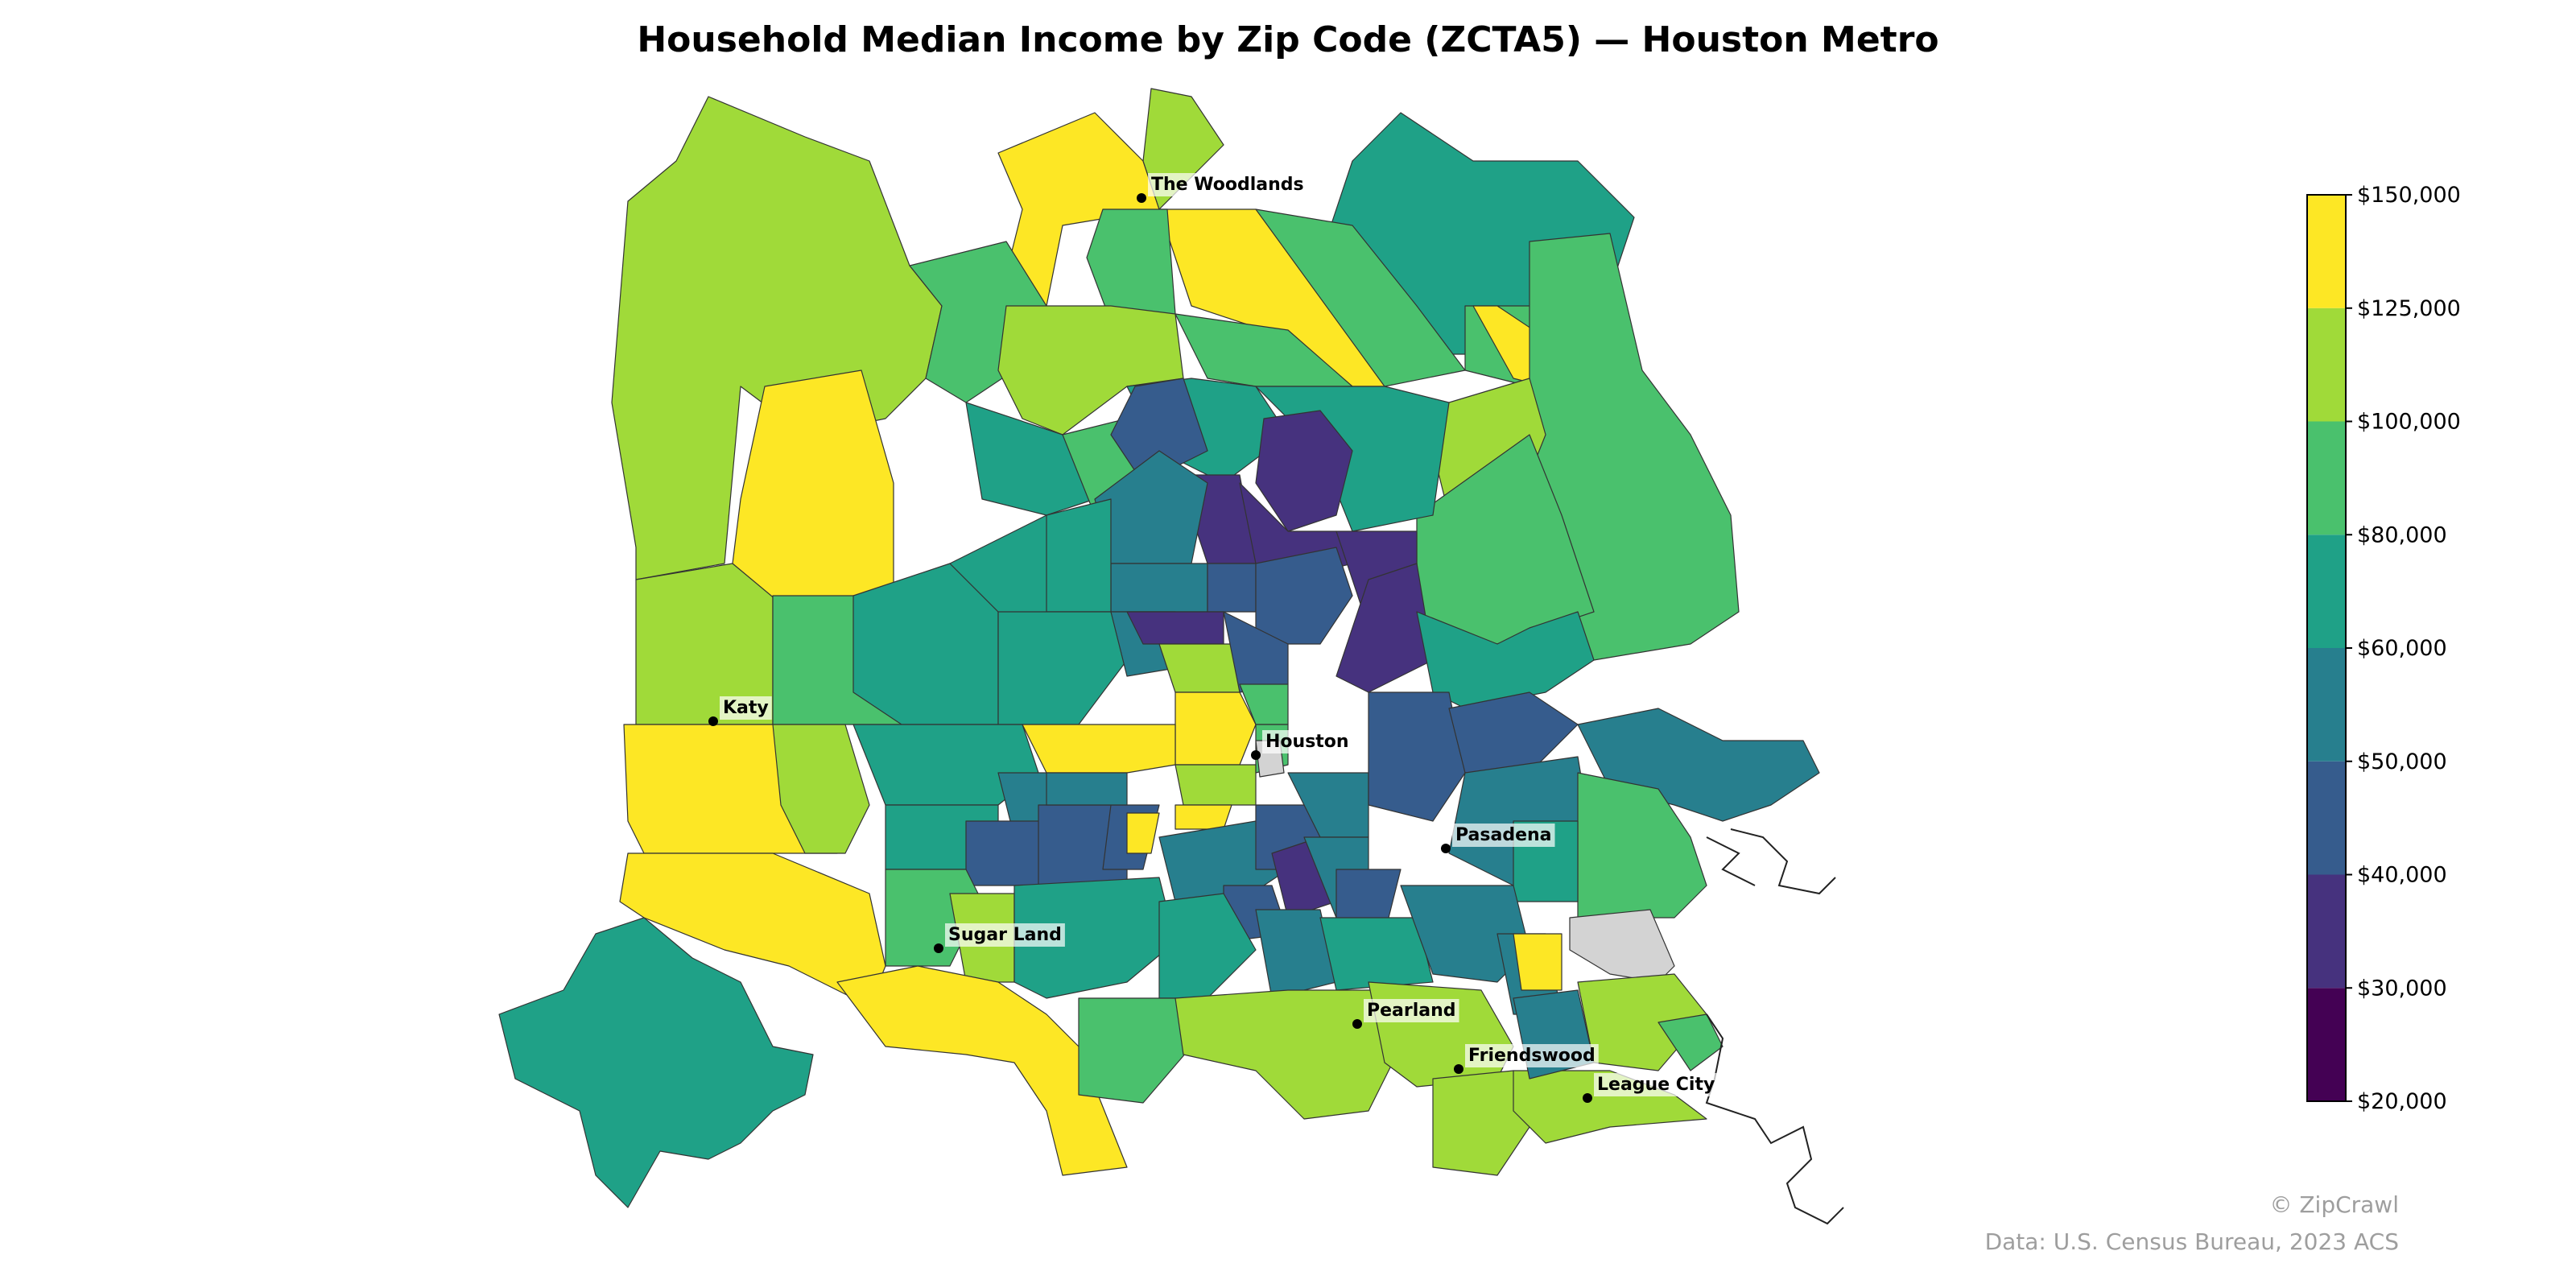 This screenshot has height=1288, width=2576. Describe the element at coordinates (2409, 422) in the screenshot. I see `colorbar-tick-label: $100,000` at that location.